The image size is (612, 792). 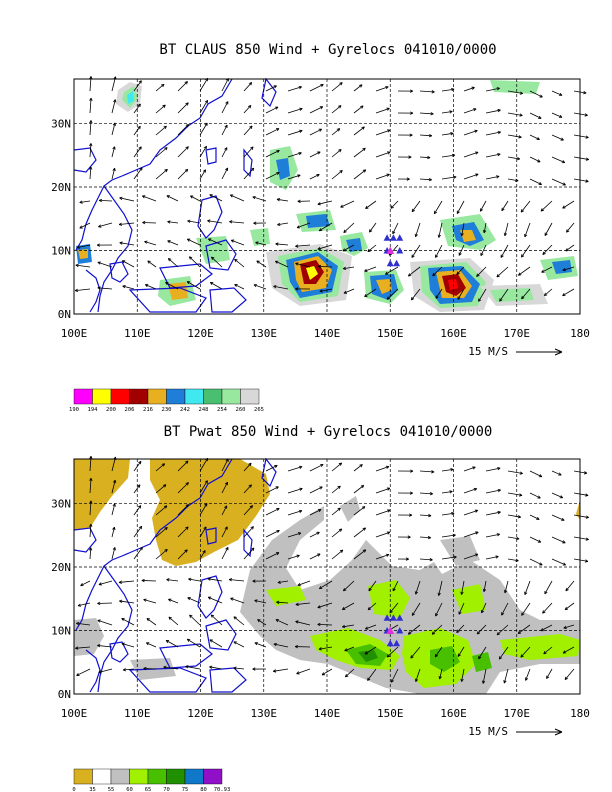 What do you see at coordinates (400, 630) in the screenshot?
I see `gyre-triangle-marker` at bounding box center [400, 630].